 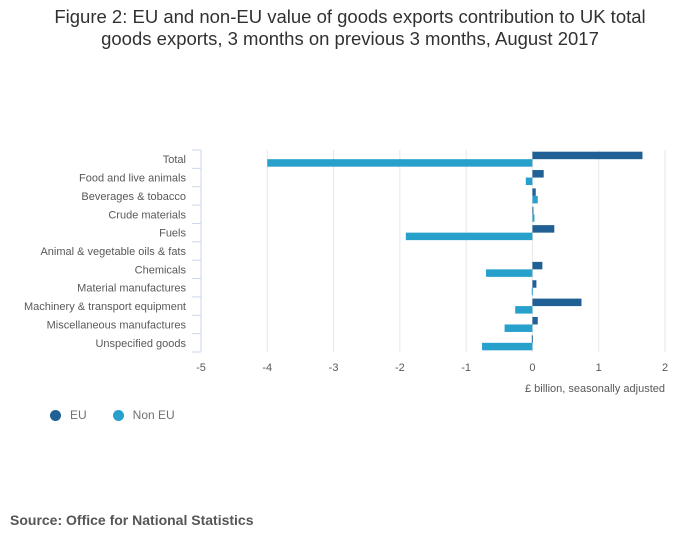 What do you see at coordinates (147, 215) in the screenshot?
I see `category-label: Crude materials` at bounding box center [147, 215].